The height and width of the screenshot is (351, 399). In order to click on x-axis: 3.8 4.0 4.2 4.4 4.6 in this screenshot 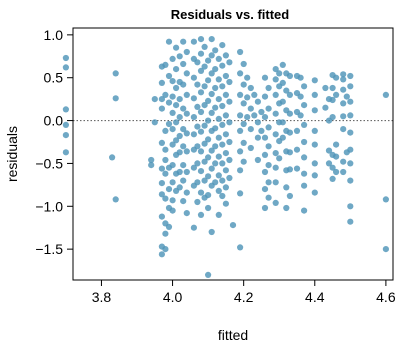, I will do `click(244, 292)`.